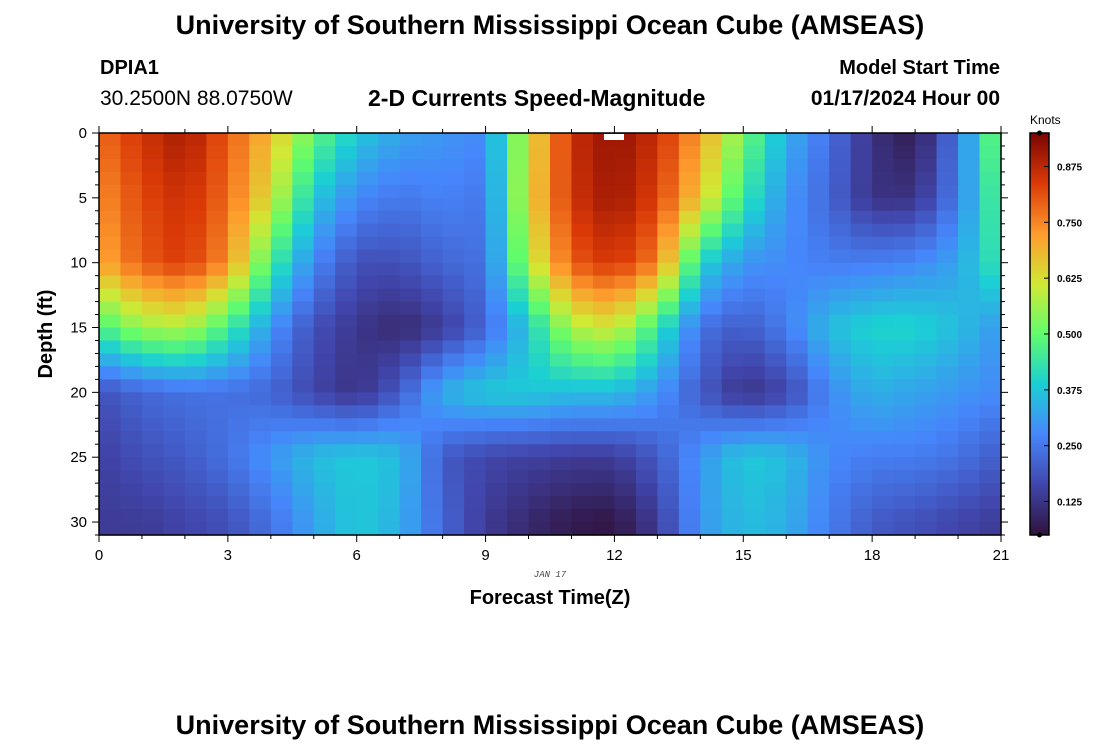  Describe the element at coordinates (1069, 335) in the screenshot. I see `colorbar-tick-label: 0.500` at that location.